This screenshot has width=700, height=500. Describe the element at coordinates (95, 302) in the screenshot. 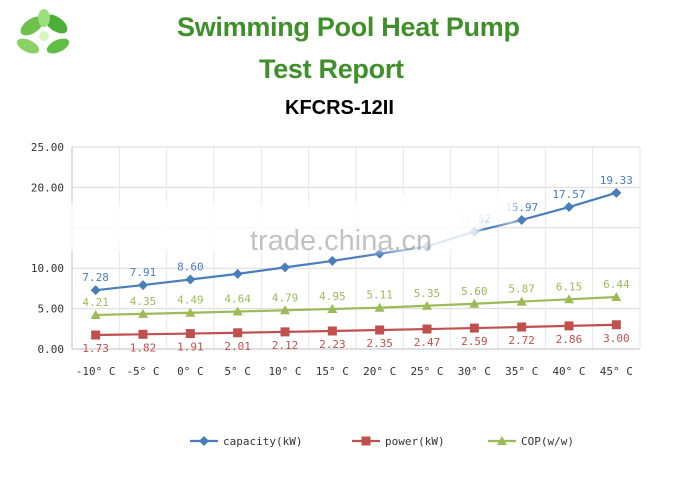

I see `data-label: 4.21` at that location.